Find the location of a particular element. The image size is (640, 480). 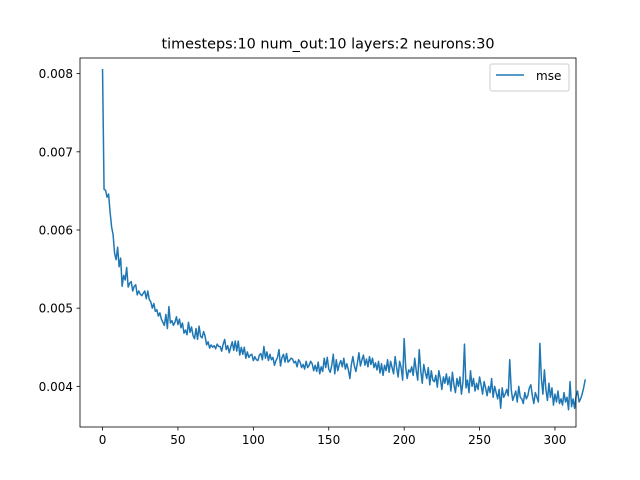

x-tick-label: 0 is located at coordinates (103, 440).